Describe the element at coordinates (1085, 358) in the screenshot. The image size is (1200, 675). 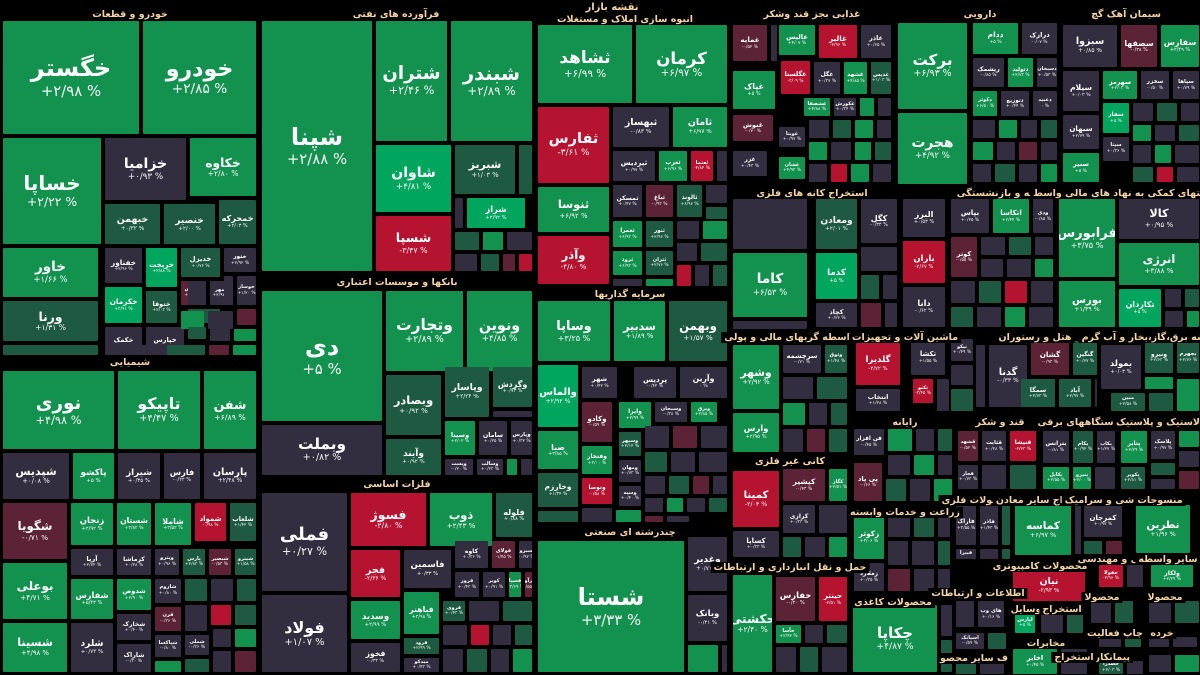
I see `stock-tile: گنگین +۰/۷۷ %` at that location.